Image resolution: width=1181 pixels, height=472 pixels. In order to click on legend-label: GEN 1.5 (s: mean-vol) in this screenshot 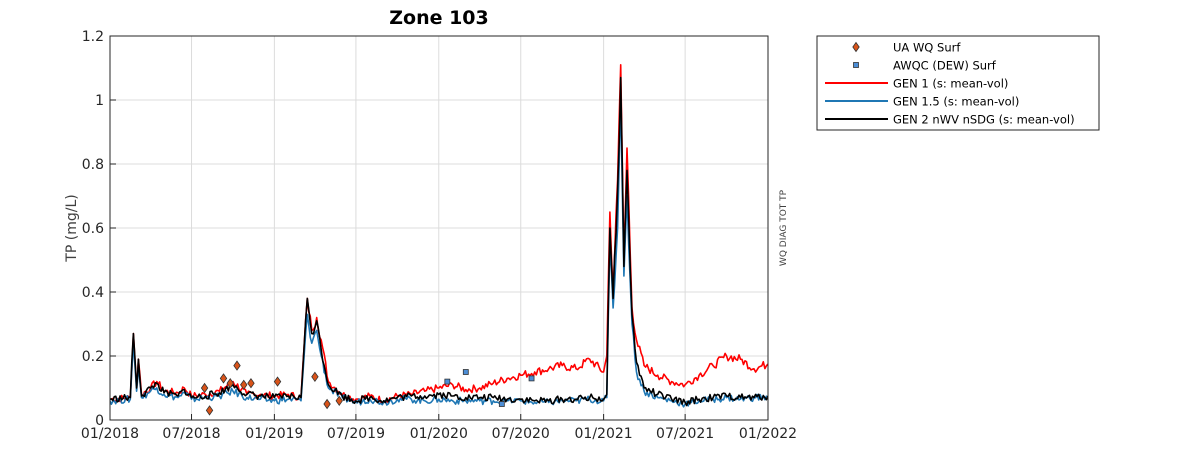, I will do `click(956, 102)`.